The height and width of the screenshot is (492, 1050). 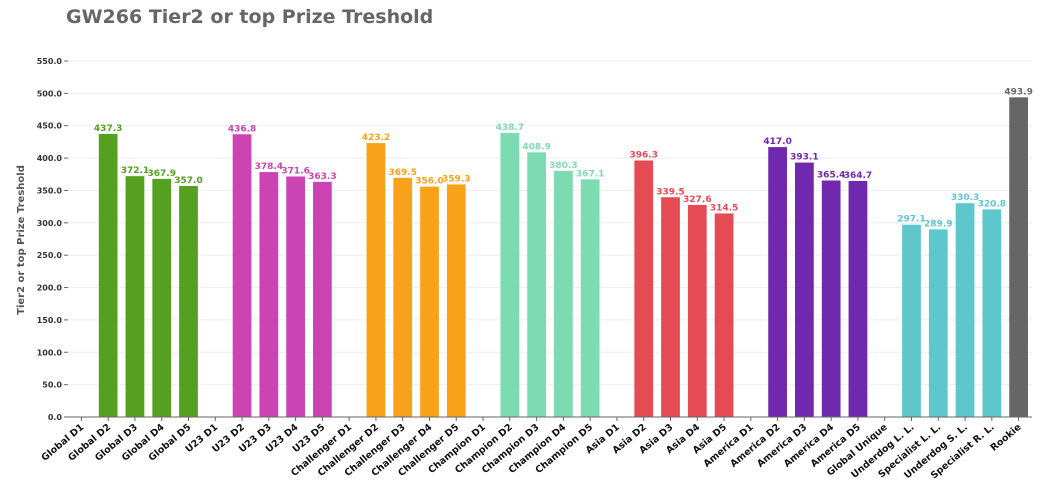 I want to click on data-label: 372.1, so click(x=135, y=171).